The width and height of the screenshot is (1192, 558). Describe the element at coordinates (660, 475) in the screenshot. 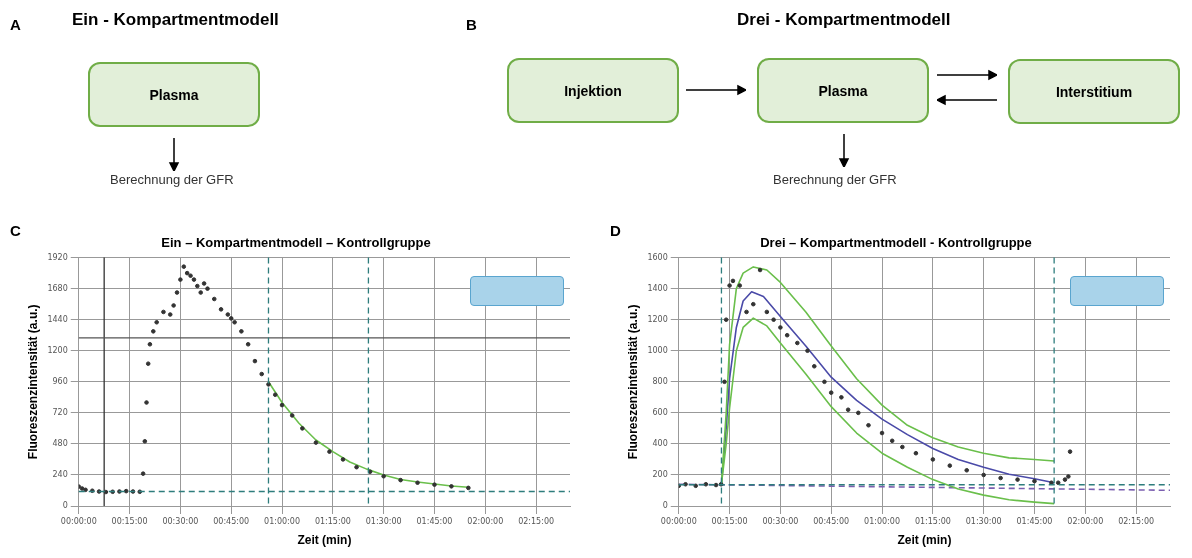

I see `y-tick-label: 200` at that location.